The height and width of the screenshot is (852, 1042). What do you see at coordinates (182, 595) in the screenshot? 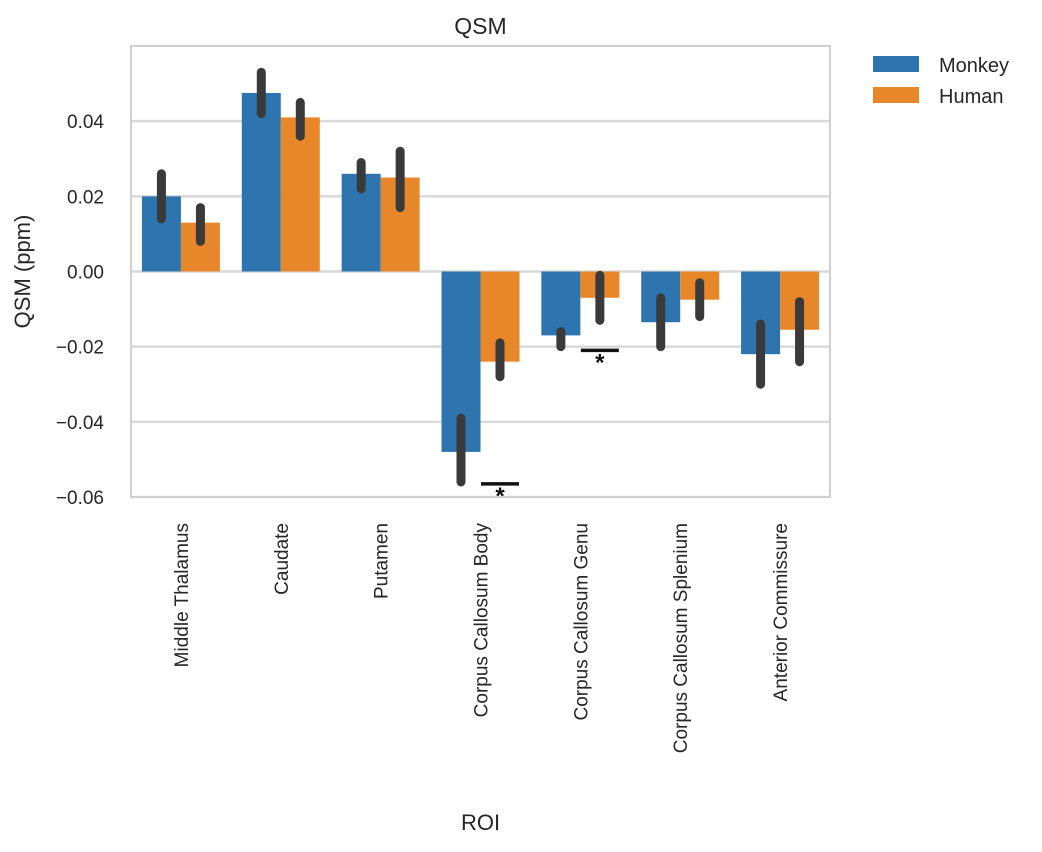
I see `x-tick-label: Middle Thalamus` at bounding box center [182, 595].